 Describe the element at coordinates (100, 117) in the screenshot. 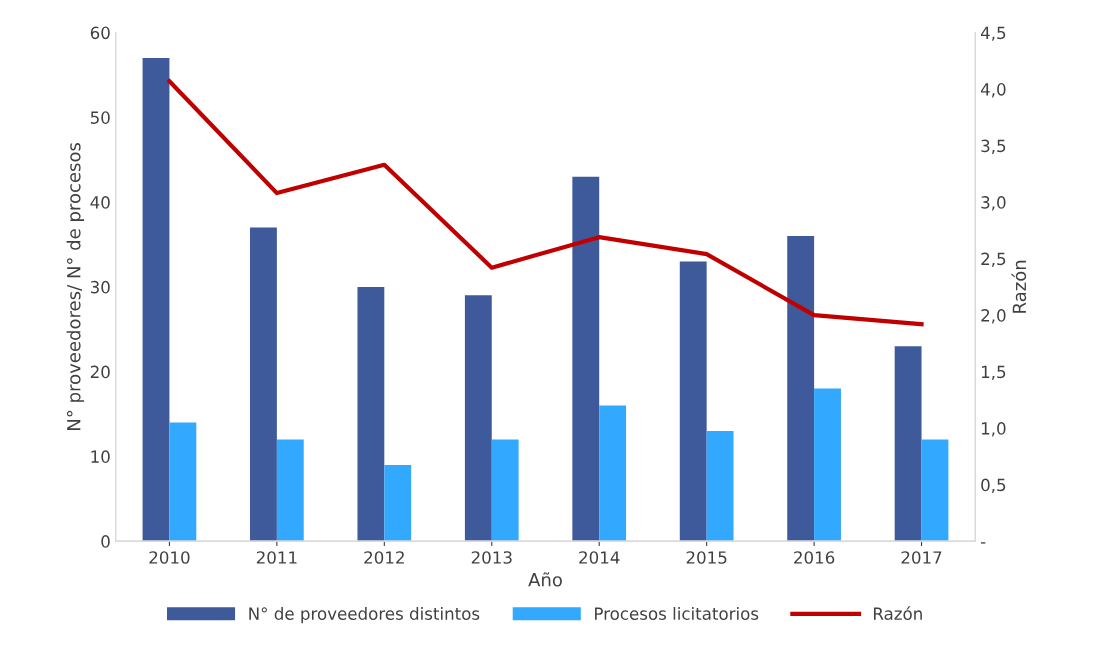

I see `y-tick-label: 50` at that location.